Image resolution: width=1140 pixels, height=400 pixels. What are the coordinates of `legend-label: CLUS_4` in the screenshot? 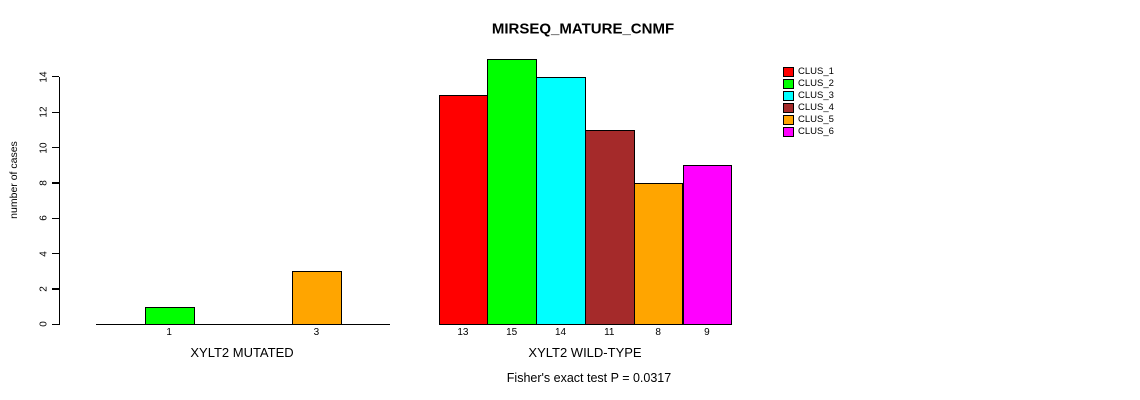 It's located at (816, 107).